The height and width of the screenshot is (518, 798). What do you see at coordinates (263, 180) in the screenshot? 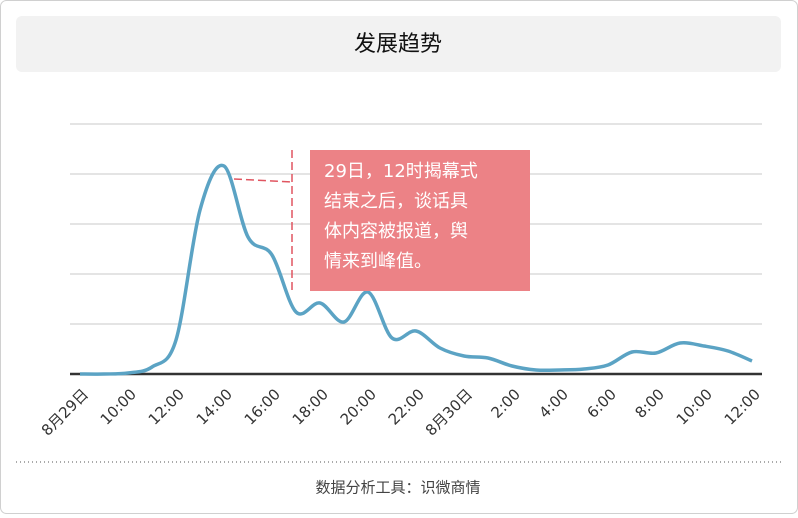
I see `annotation-leader` at bounding box center [263, 180].